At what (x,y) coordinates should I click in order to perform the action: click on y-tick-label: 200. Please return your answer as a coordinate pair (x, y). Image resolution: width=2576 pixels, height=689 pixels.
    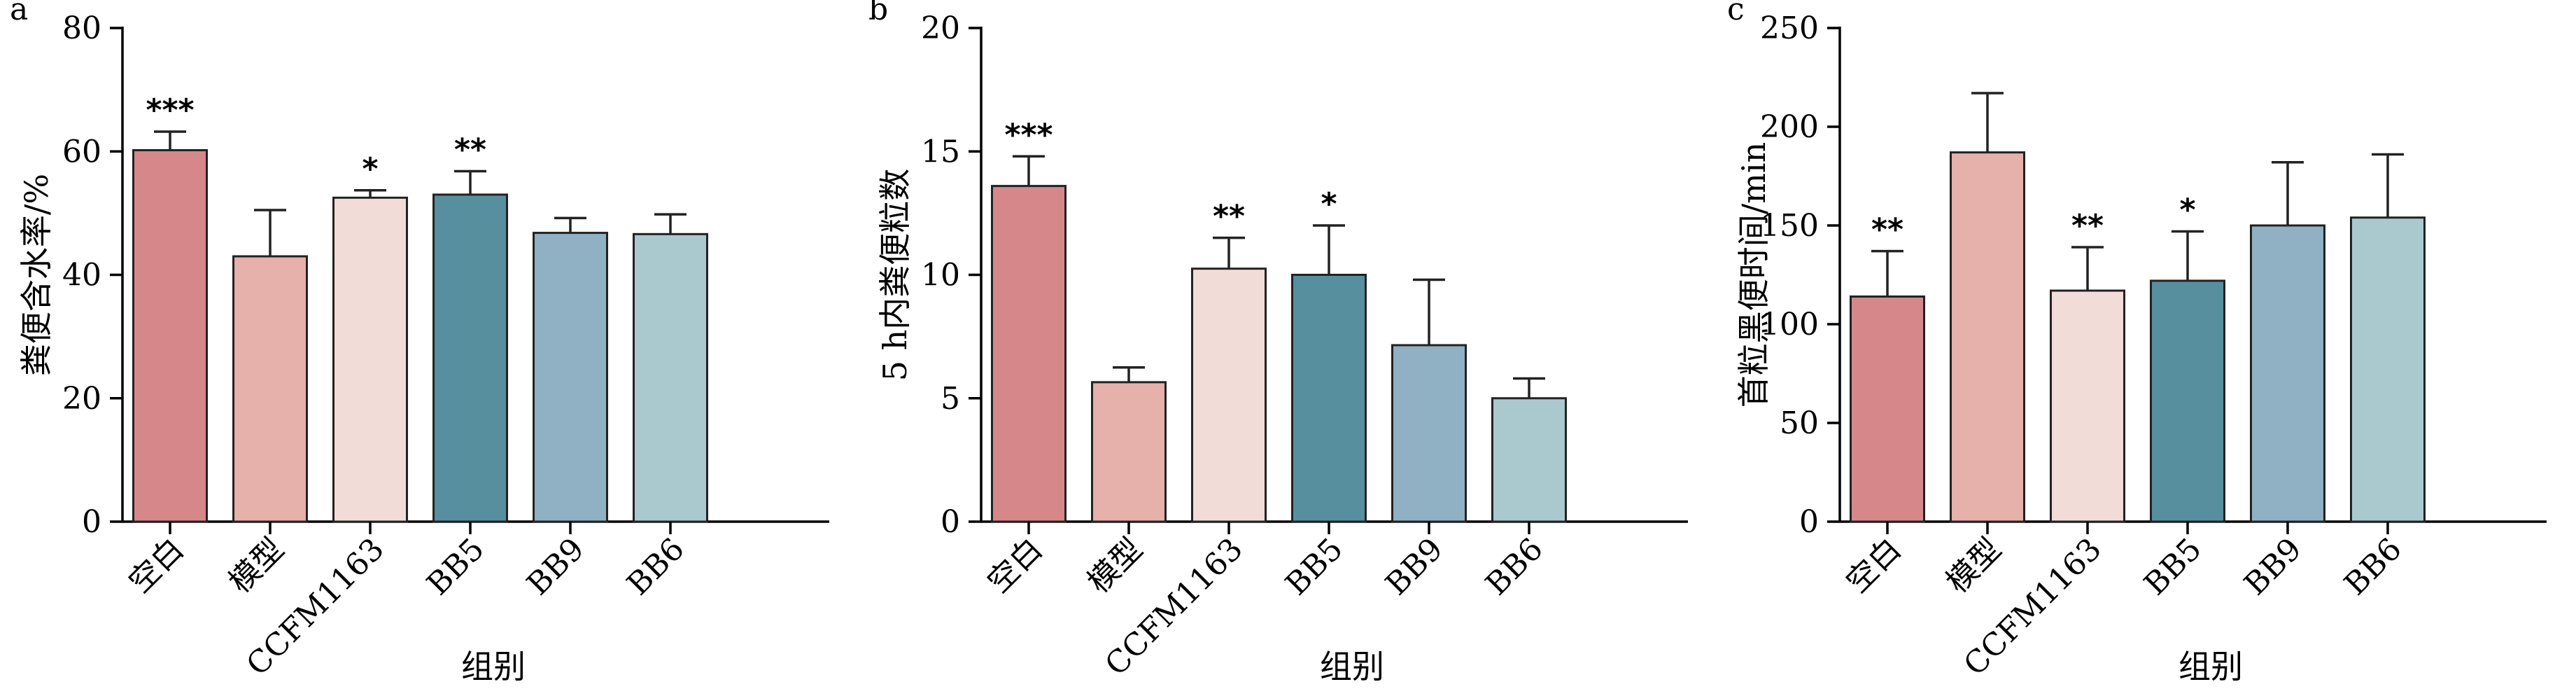
    Looking at the image, I should click on (1789, 127).